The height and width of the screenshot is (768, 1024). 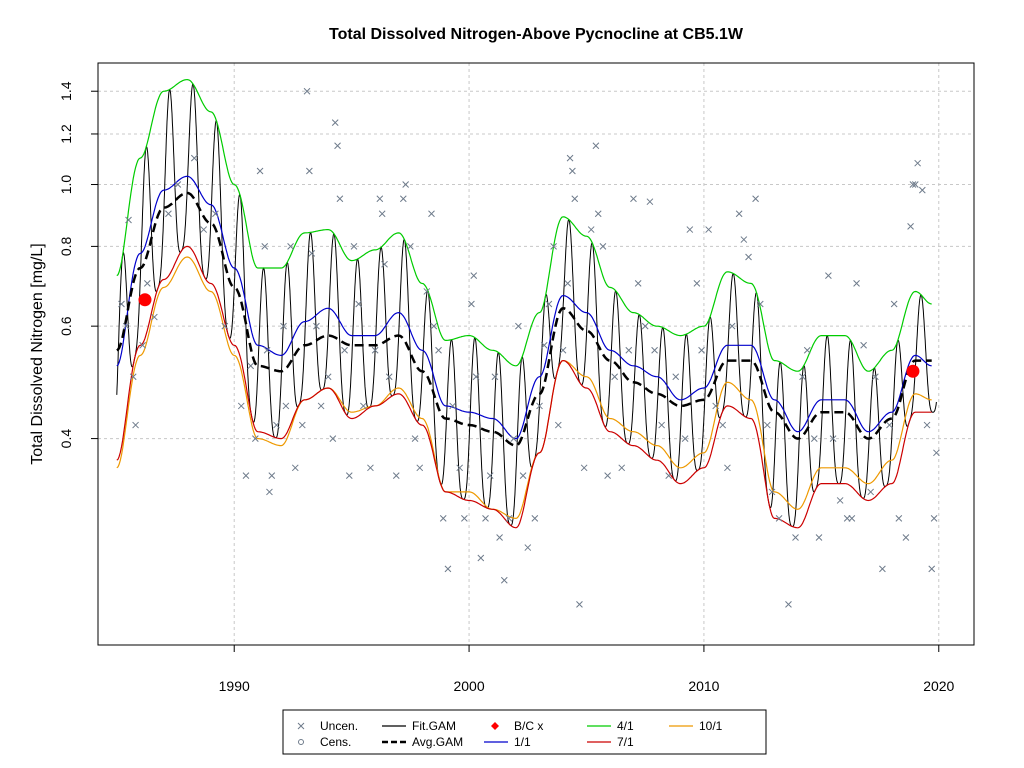 I want to click on bc-points, so click(x=529, y=335).